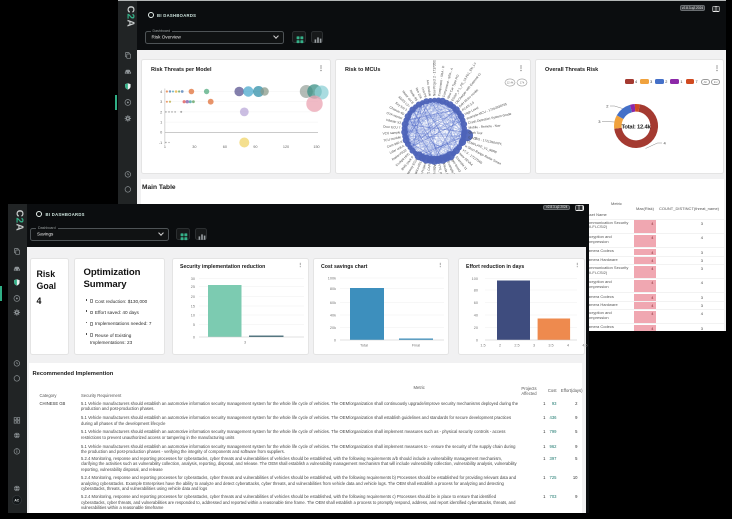 This screenshot has height=519, width=732. I want to click on svg-text: Mazda 3 EU, so click(446, 168).